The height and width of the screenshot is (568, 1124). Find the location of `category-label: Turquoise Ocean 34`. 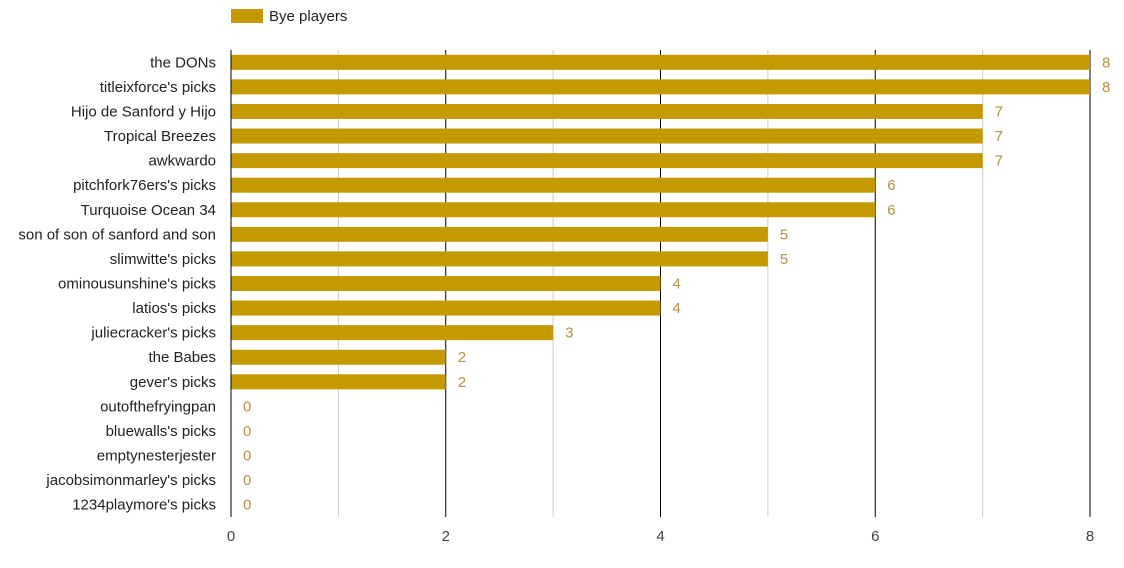

category-label: Turquoise Ocean 34 is located at coordinates (148, 210).